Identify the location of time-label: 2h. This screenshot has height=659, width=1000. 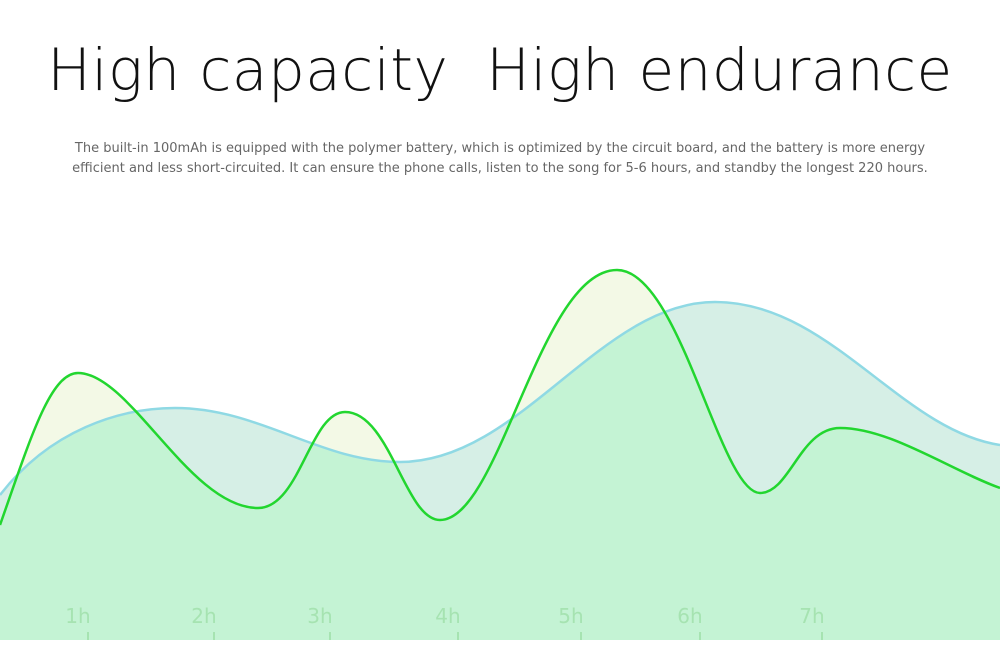
(203, 616).